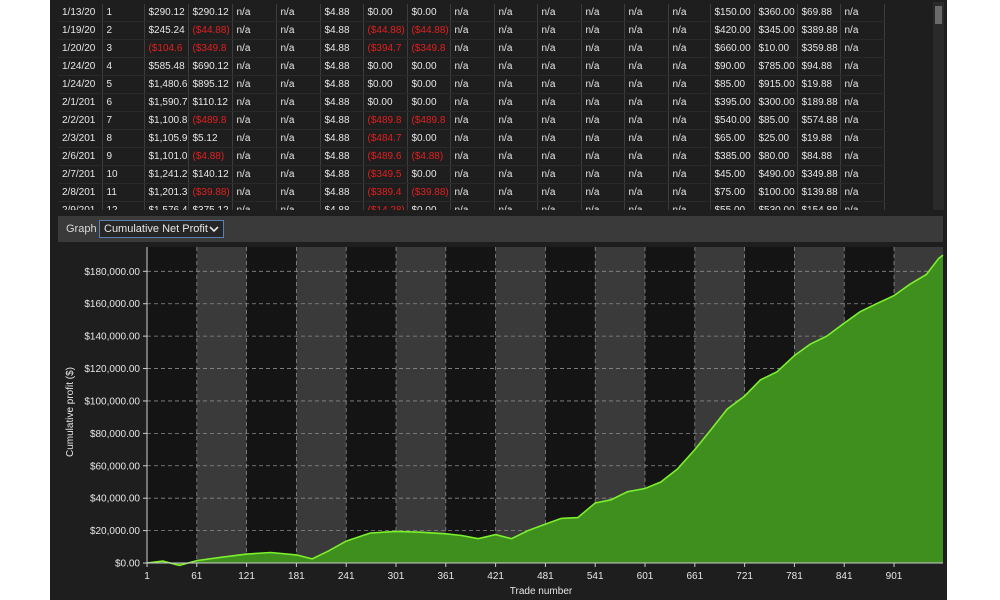 The width and height of the screenshot is (1000, 600). What do you see at coordinates (112, 272) in the screenshot?
I see `y-tick-label: $180,000.00` at bounding box center [112, 272].